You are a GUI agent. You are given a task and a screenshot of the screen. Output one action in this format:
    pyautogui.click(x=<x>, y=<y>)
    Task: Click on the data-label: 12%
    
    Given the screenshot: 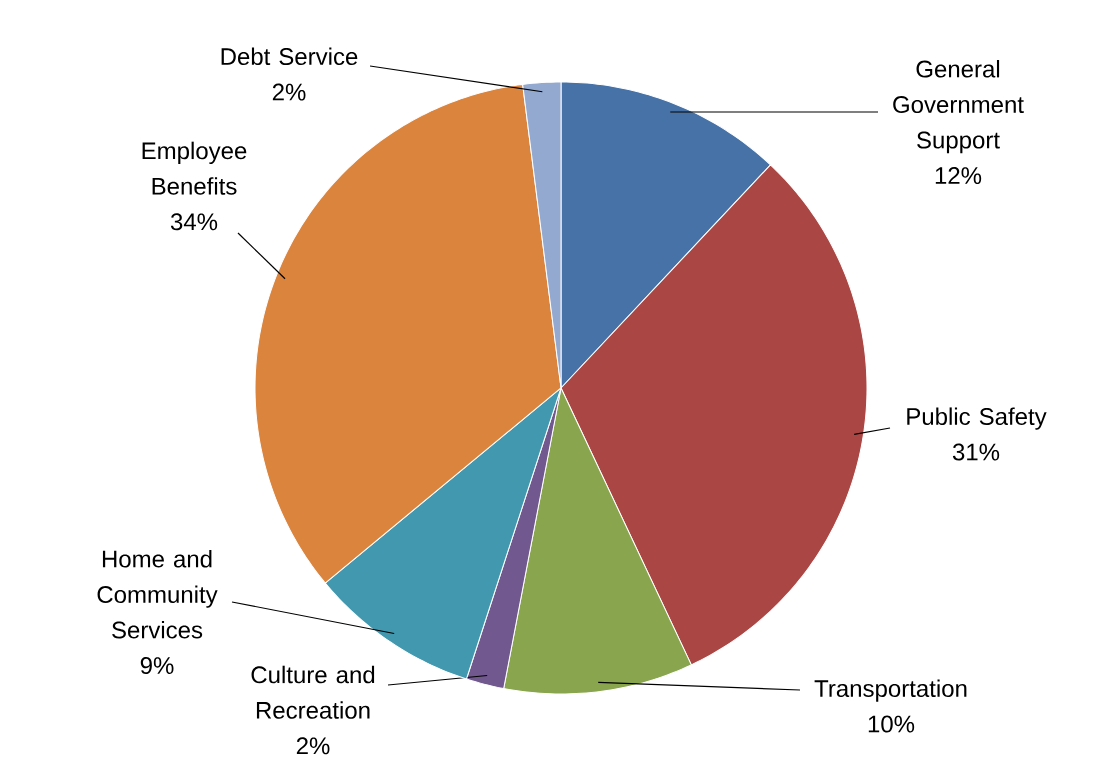 What is the action you would take?
    pyautogui.click(x=958, y=175)
    